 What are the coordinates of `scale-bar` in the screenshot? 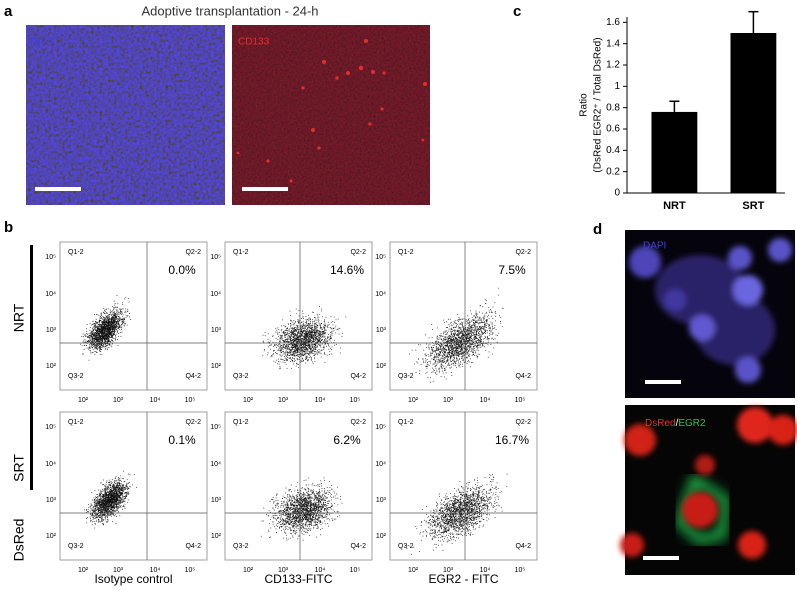 It's located at (58, 189).